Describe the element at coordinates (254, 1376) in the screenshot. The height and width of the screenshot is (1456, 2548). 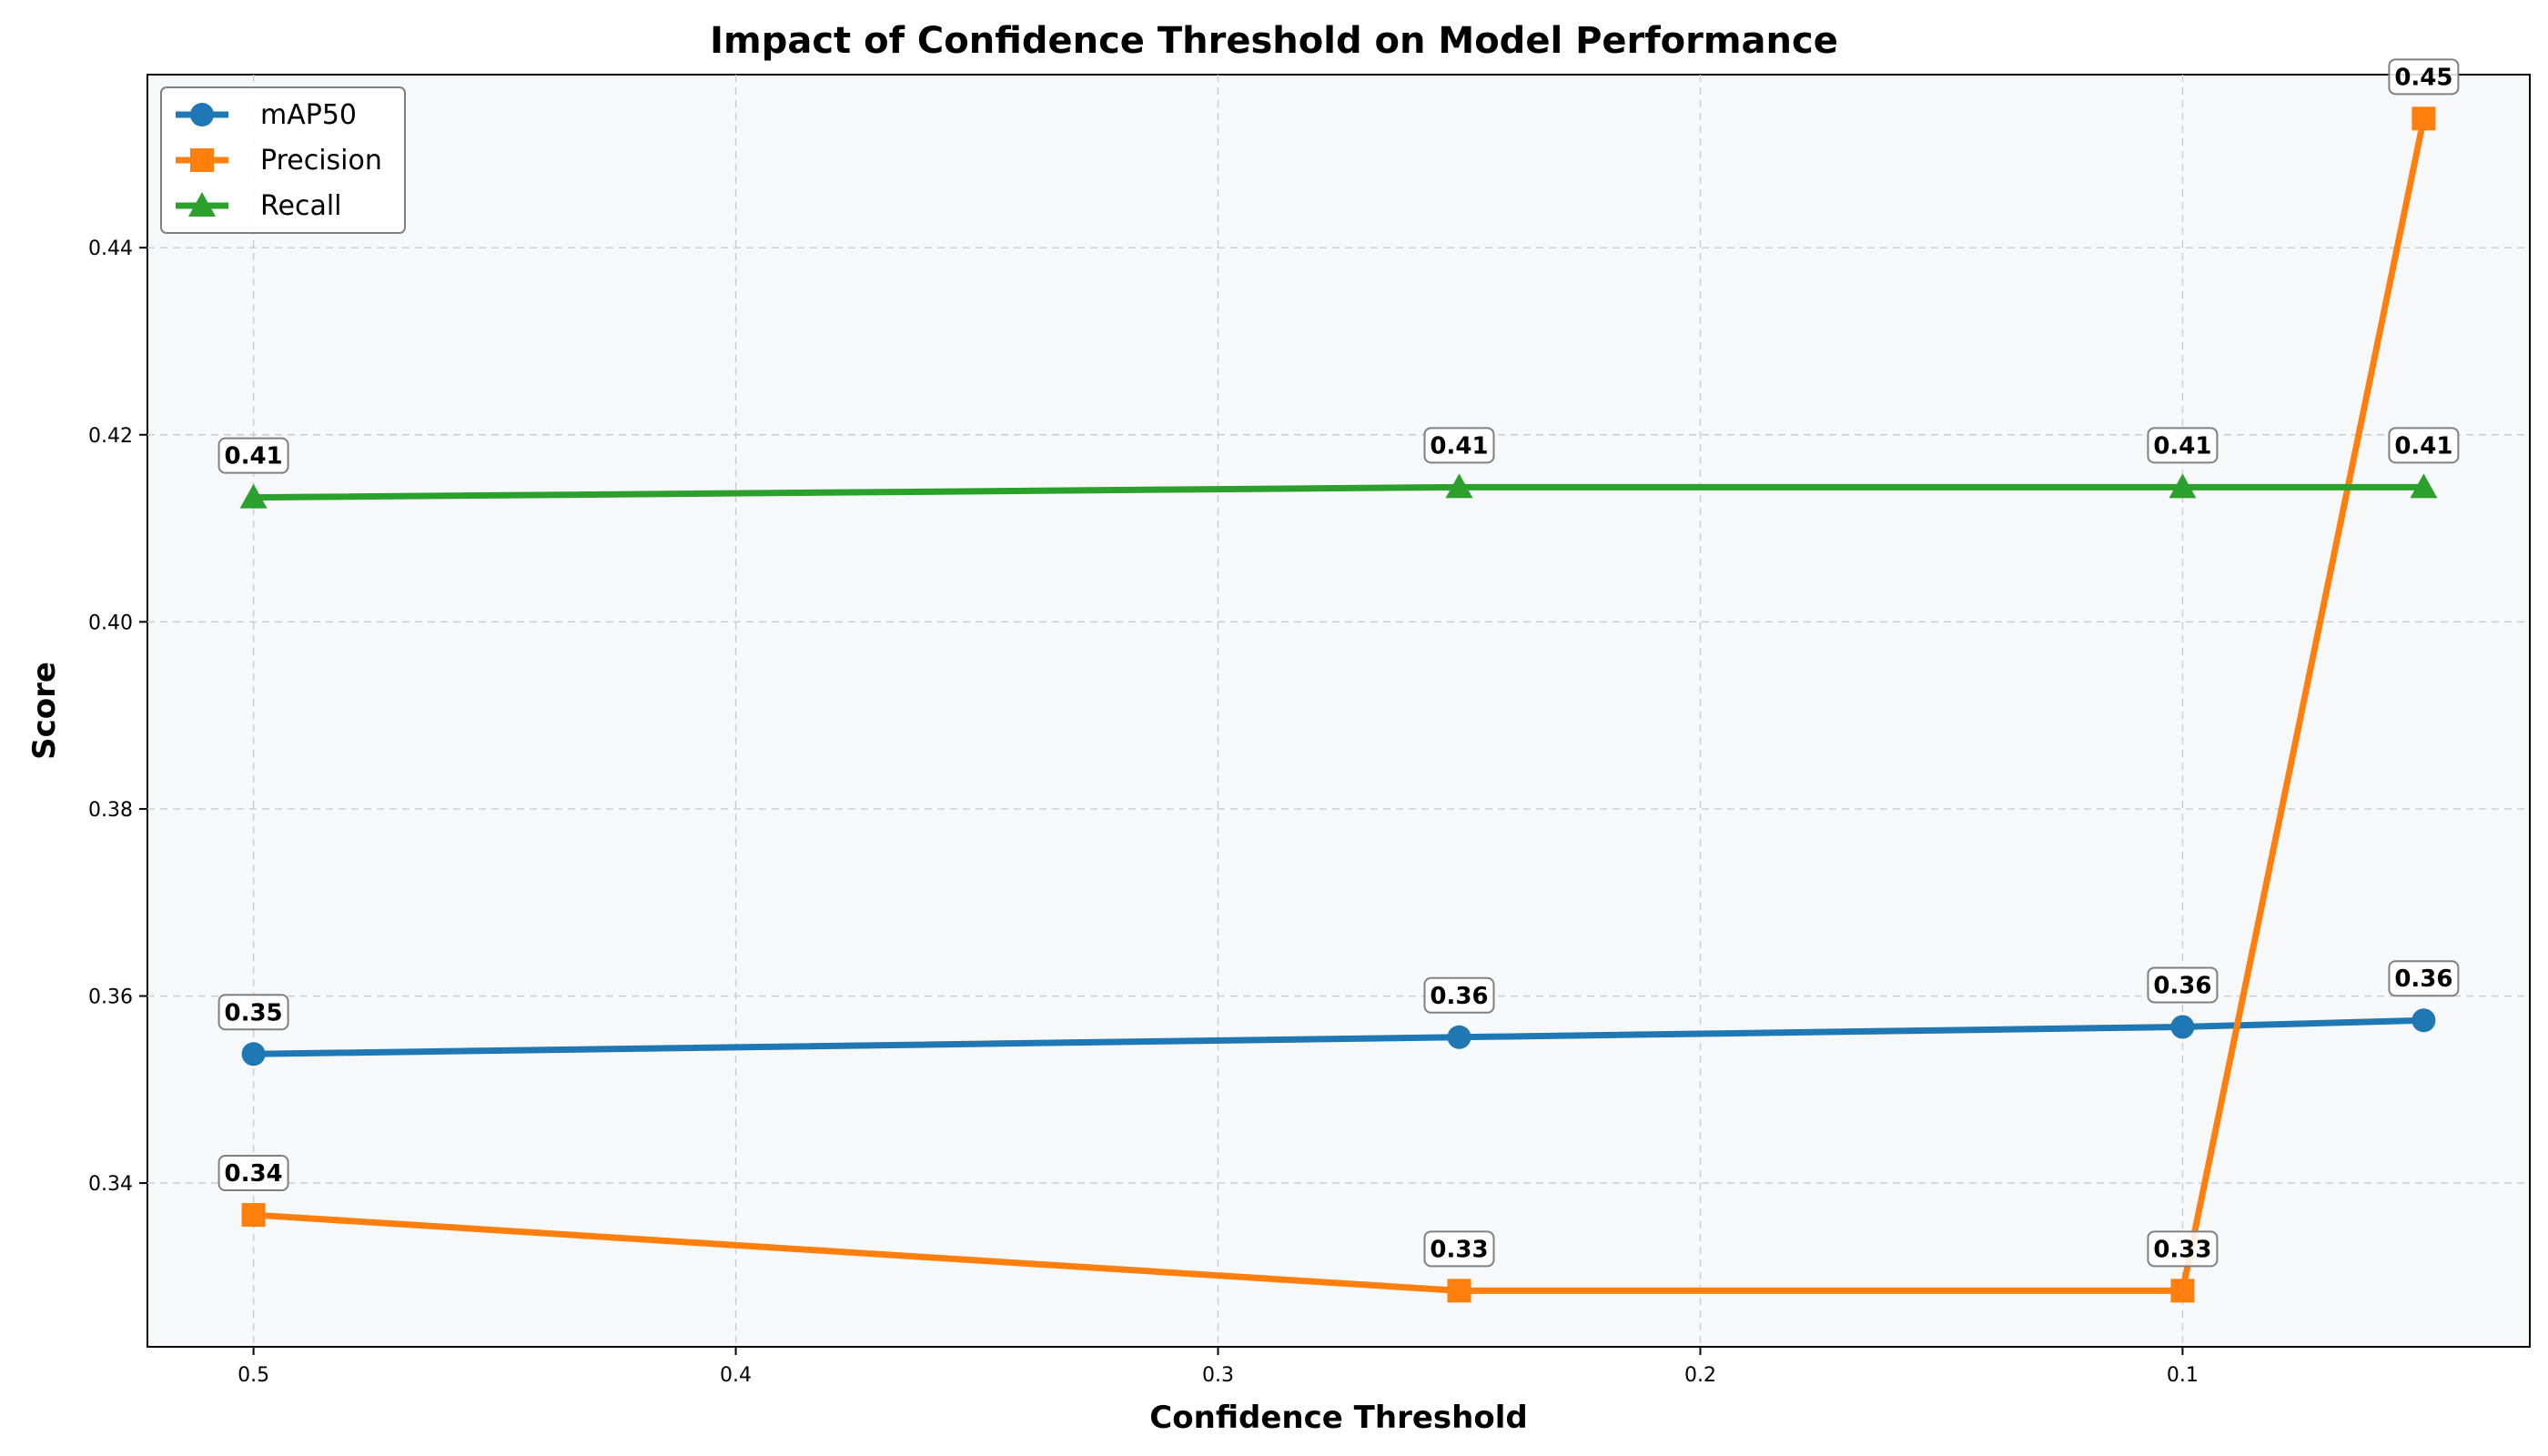
I see `x-tick-label: 0.5` at that location.